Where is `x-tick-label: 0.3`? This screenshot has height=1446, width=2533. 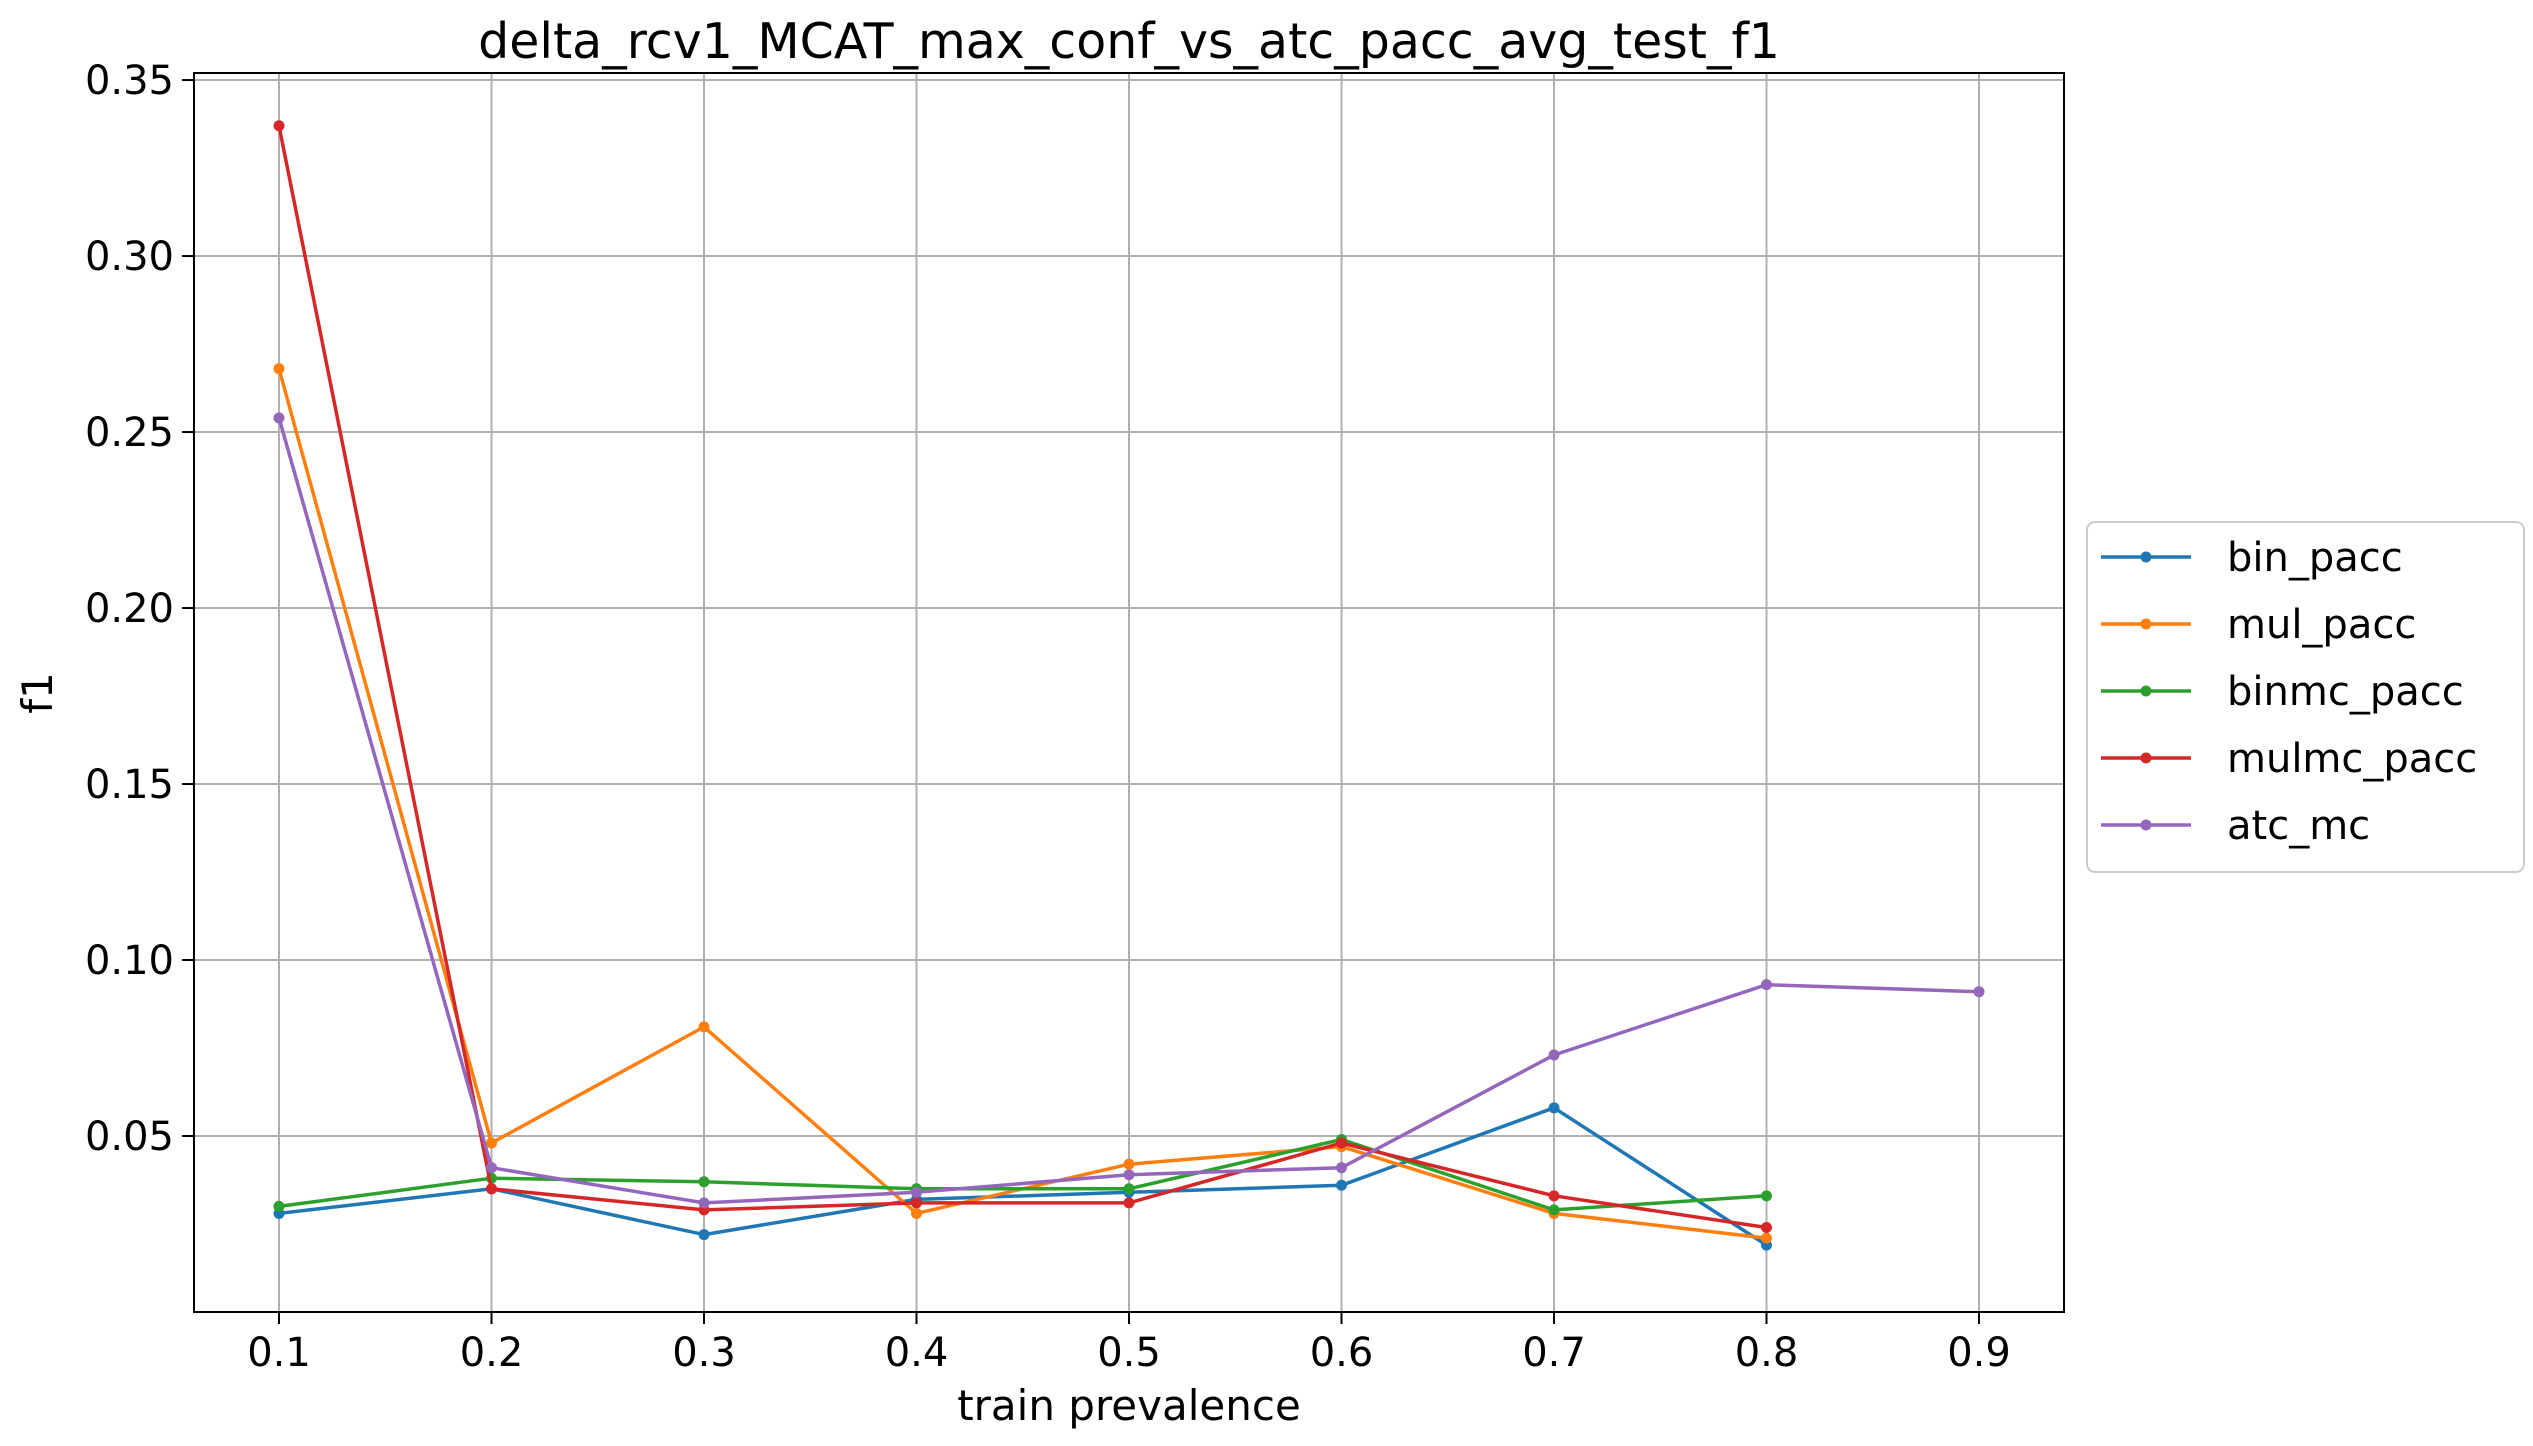
x-tick-label: 0.3 is located at coordinates (704, 1353).